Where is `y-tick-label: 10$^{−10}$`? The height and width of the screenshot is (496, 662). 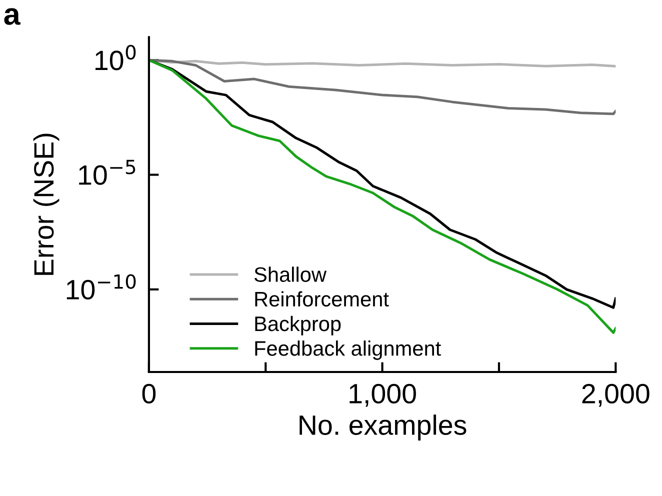 y-tick-label: 10$^{−10}$ is located at coordinates (101, 287).